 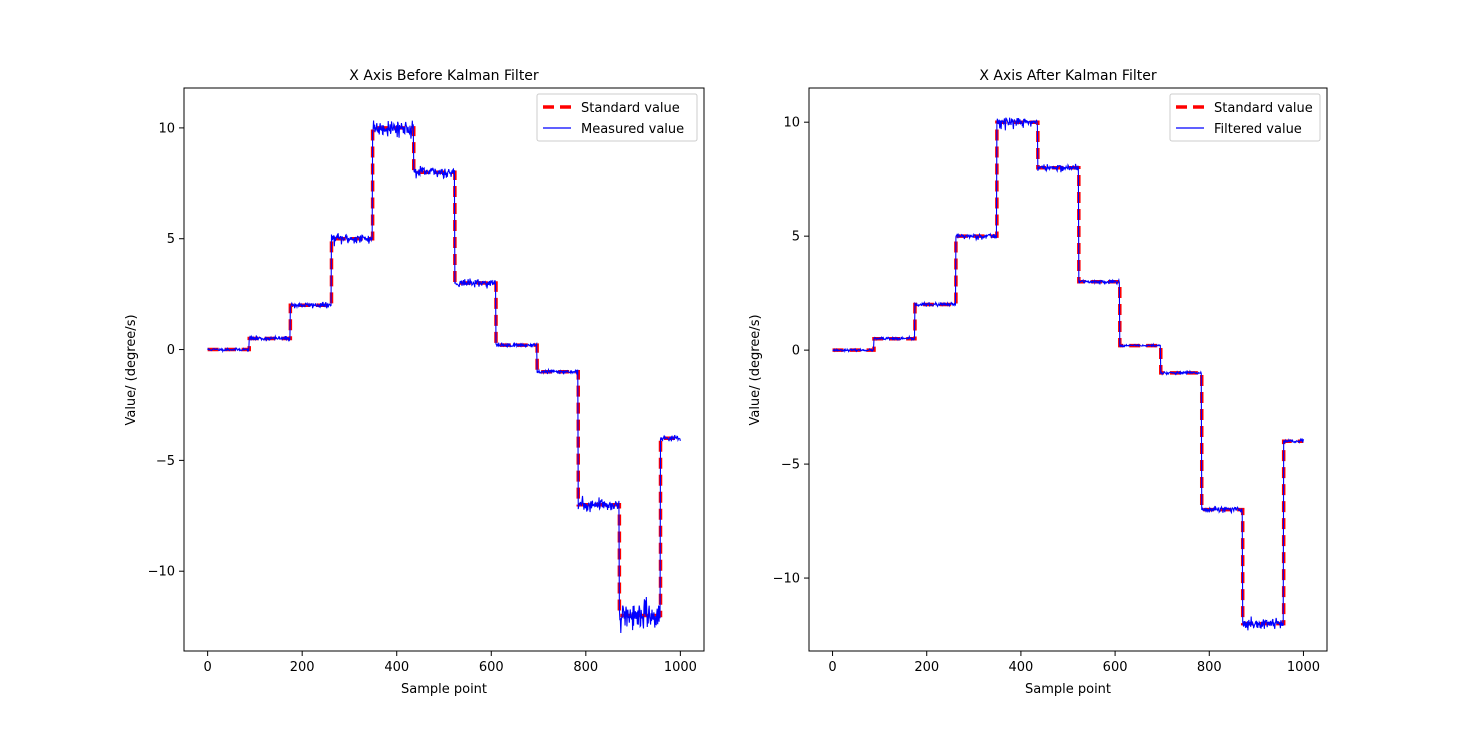 I want to click on legend-after: Standard value Filtered value, so click(x=1245, y=117).